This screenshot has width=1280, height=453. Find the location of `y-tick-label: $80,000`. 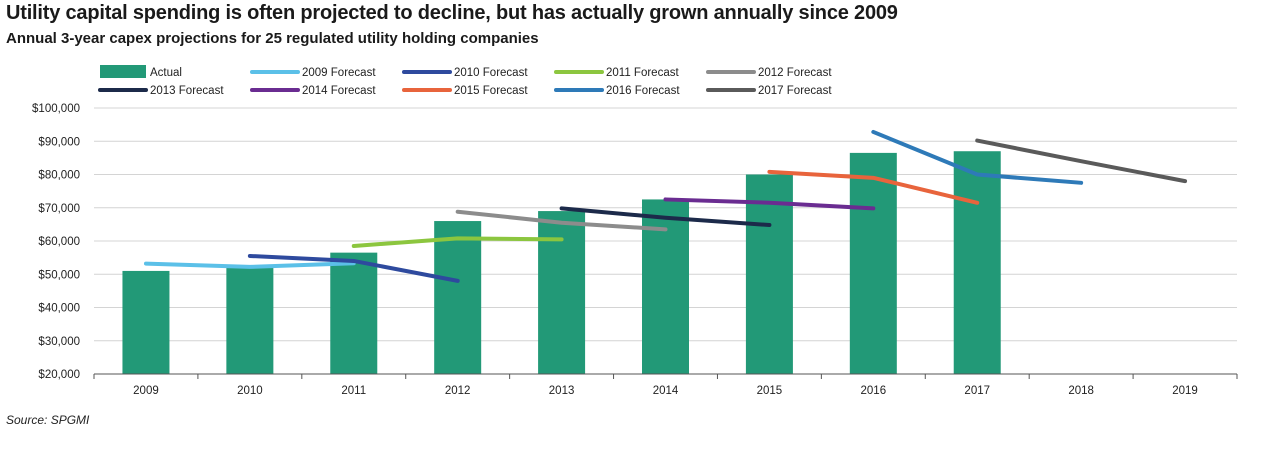

y-tick-label: $80,000 is located at coordinates (59, 176).